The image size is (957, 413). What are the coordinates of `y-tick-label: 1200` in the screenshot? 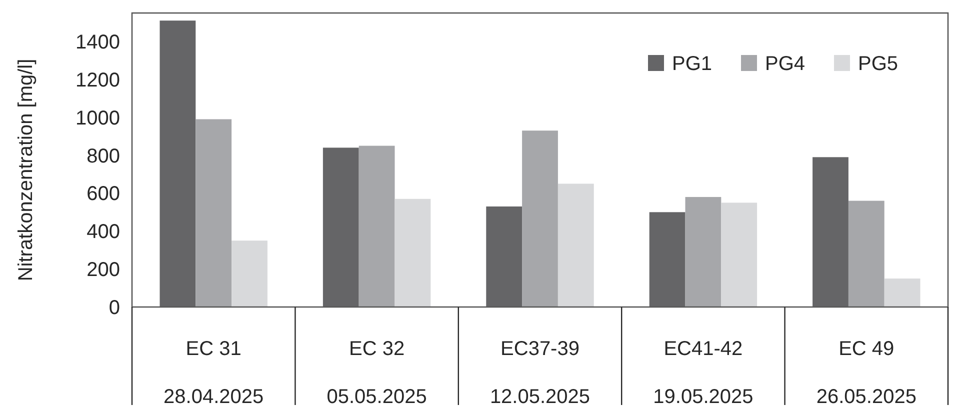 It's located at (98, 80).